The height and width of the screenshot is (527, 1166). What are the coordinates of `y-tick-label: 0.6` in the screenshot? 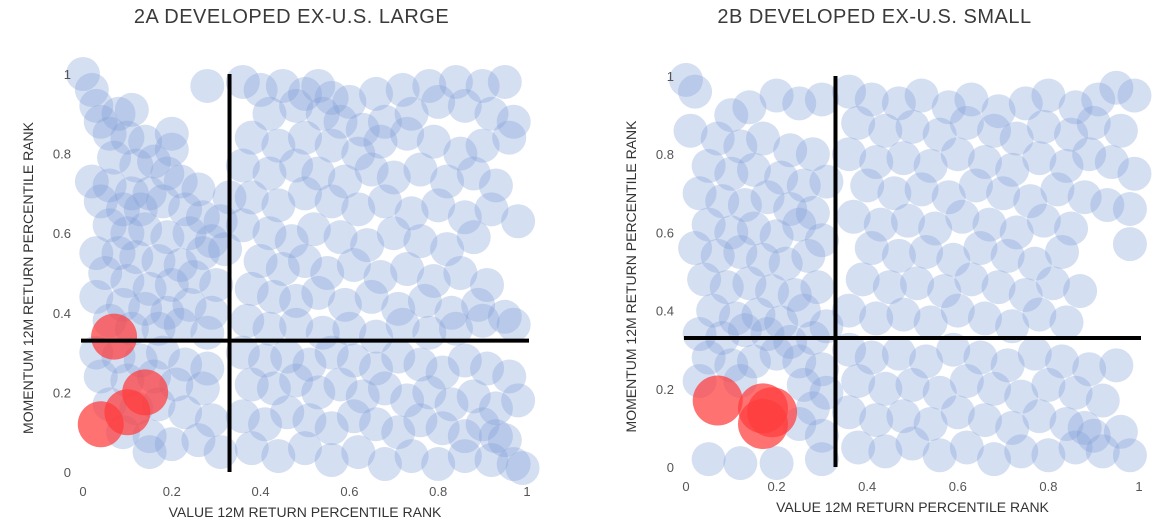 It's located at (62, 233).